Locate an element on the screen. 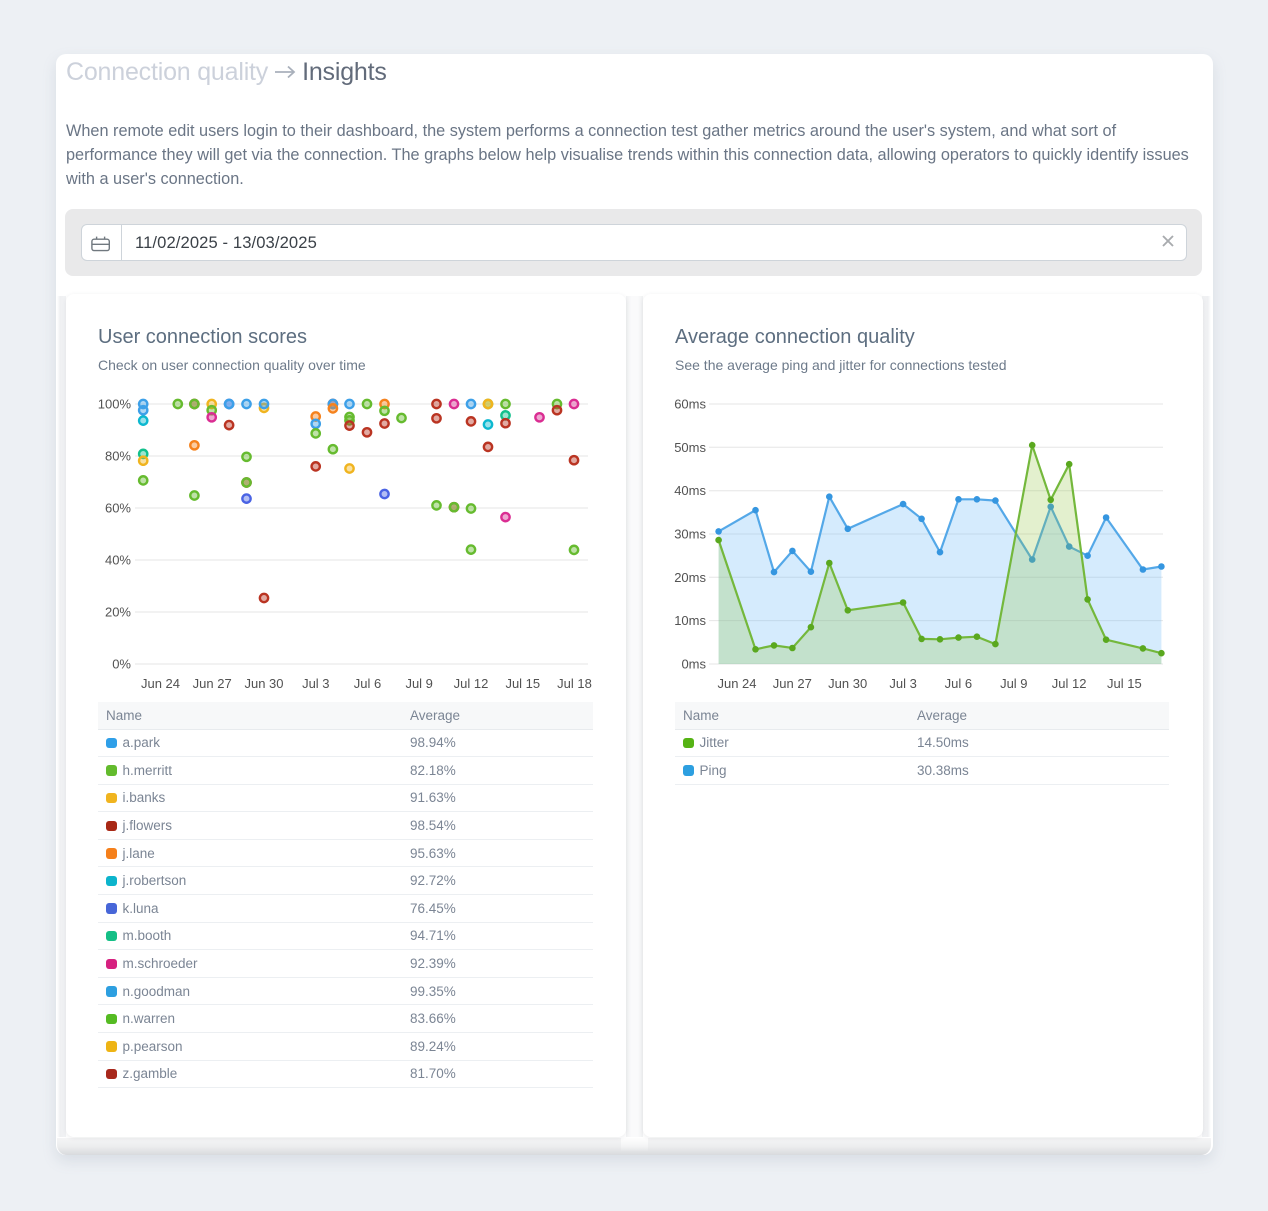 The width and height of the screenshot is (1268, 1211). svg-text: 20% is located at coordinates (118, 612).